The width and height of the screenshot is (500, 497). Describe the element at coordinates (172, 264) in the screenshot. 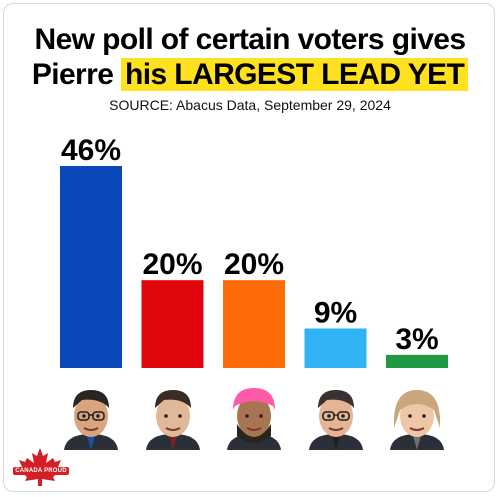

I see `bar-value-label-2: 20%` at that location.